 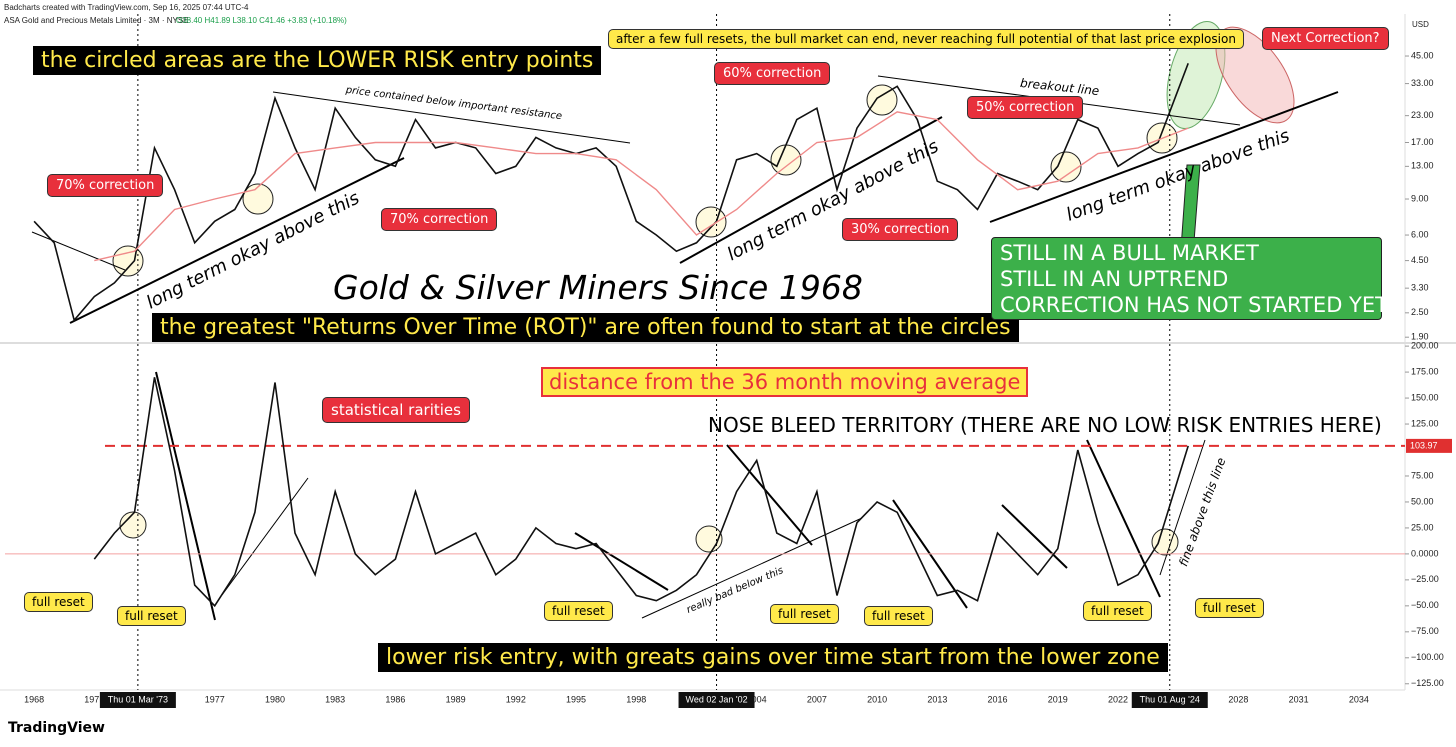 What do you see at coordinates (772, 73) in the screenshot?
I see `annotation: 60% correction` at bounding box center [772, 73].